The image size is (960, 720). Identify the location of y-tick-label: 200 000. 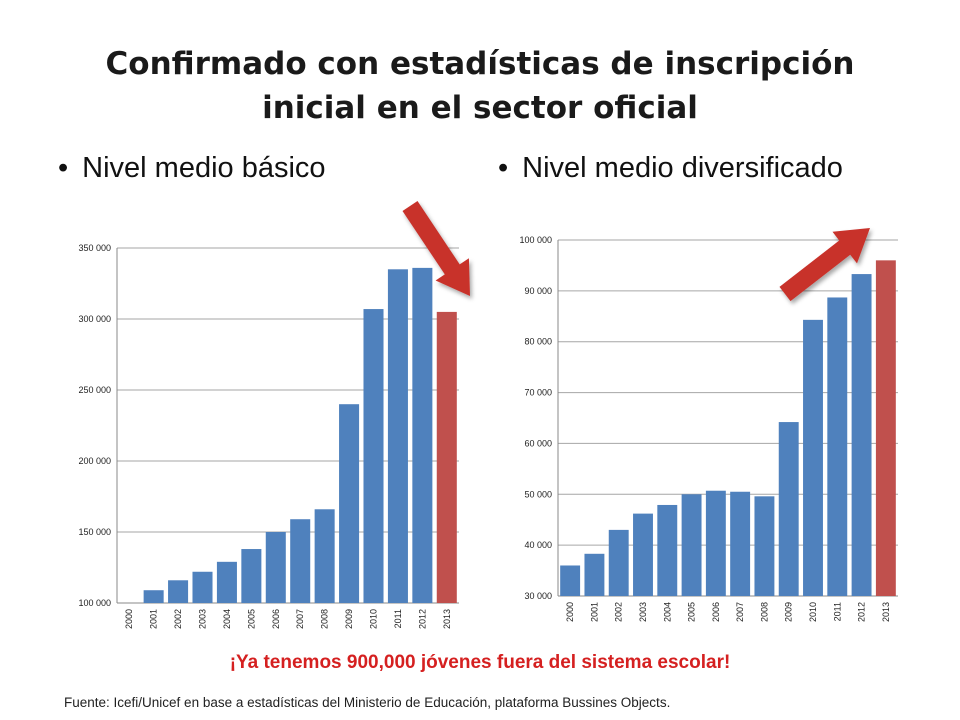
(94, 461).